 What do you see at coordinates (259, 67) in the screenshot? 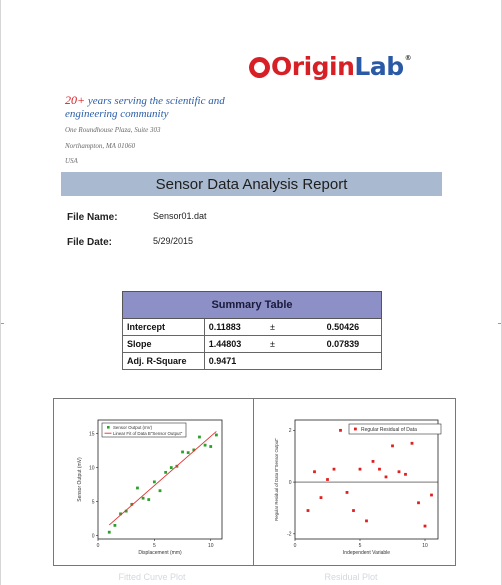
I see `origin-o-icon` at bounding box center [259, 67].